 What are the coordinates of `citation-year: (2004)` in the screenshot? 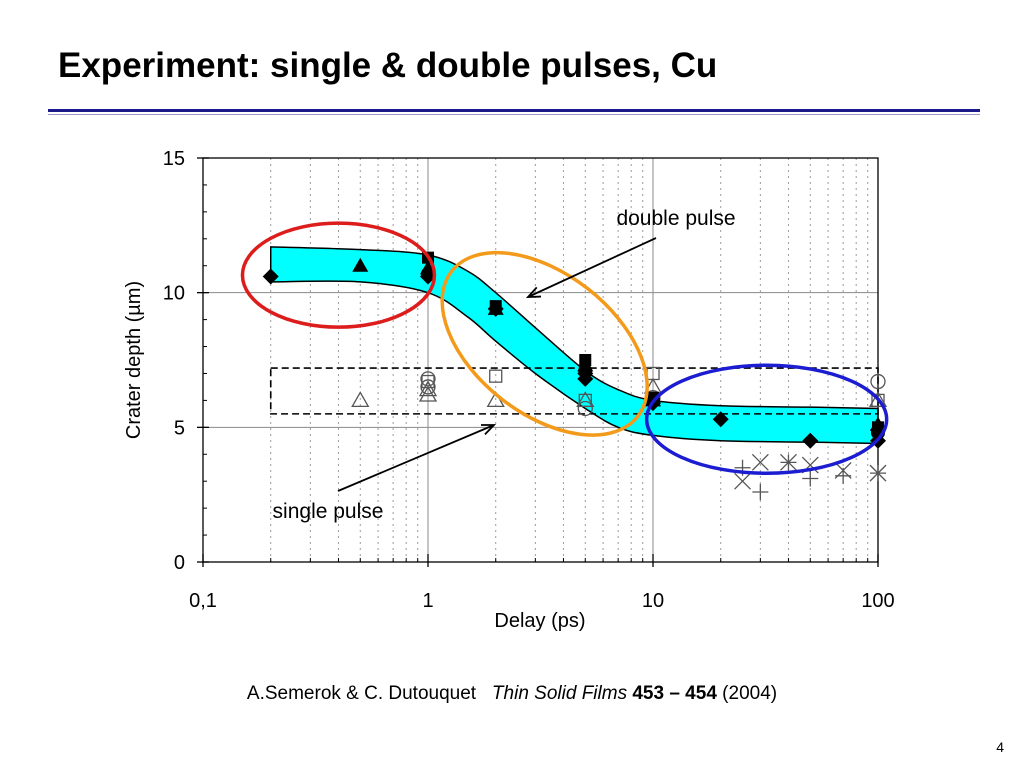 It's located at (750, 693).